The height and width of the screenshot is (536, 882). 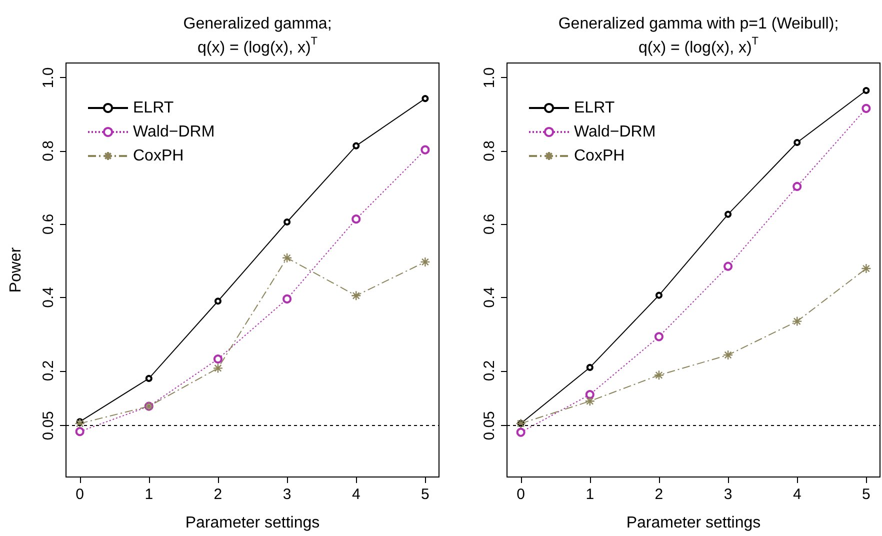 What do you see at coordinates (257, 24) in the screenshot?
I see `chart-title: Generalized gamma;` at bounding box center [257, 24].